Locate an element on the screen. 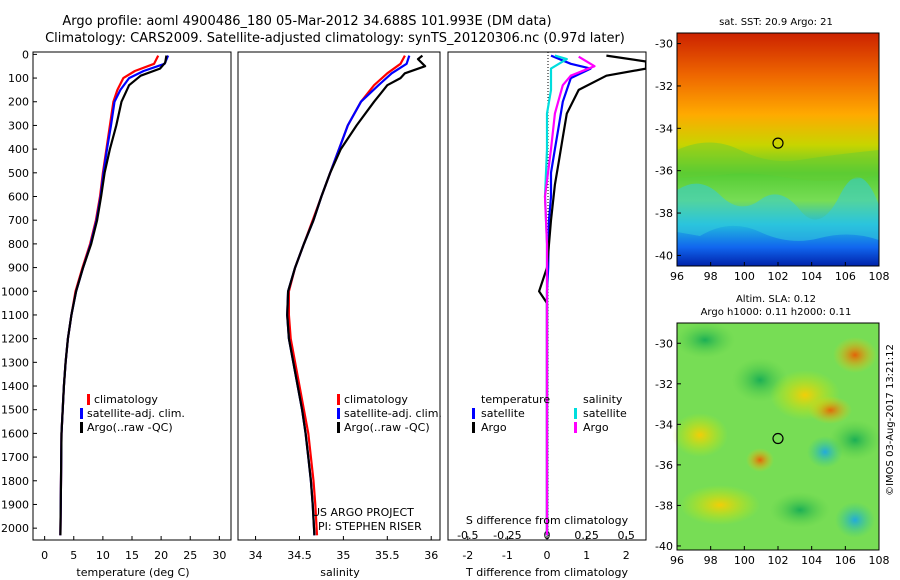 The height and width of the screenshot is (580, 900). pi-annotation: PI: STEPHEN RISER is located at coordinates (370, 526).